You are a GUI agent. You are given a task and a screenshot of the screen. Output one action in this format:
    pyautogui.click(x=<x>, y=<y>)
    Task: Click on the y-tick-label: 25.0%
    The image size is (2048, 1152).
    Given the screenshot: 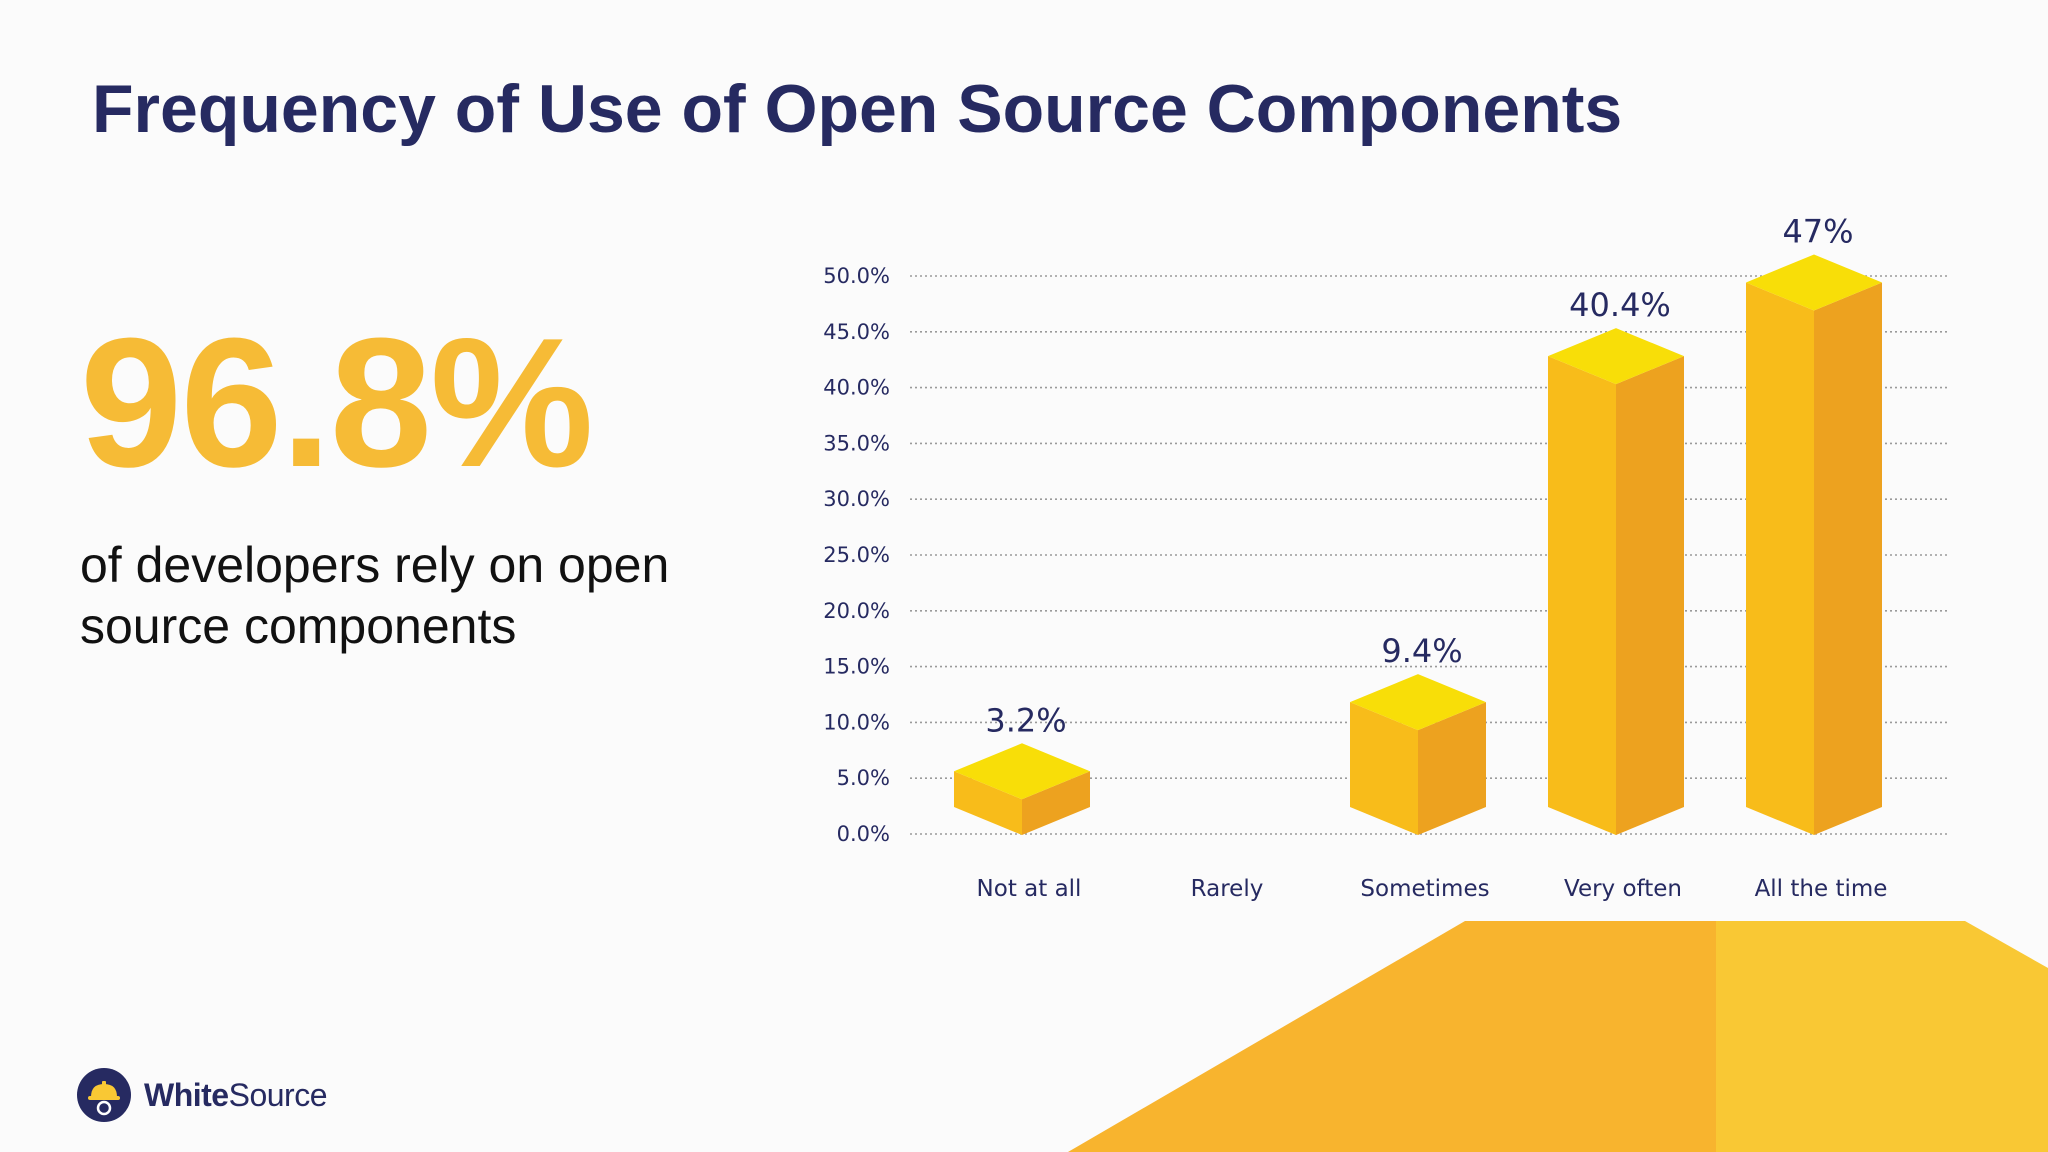 What is the action you would take?
    pyautogui.click(x=856, y=555)
    